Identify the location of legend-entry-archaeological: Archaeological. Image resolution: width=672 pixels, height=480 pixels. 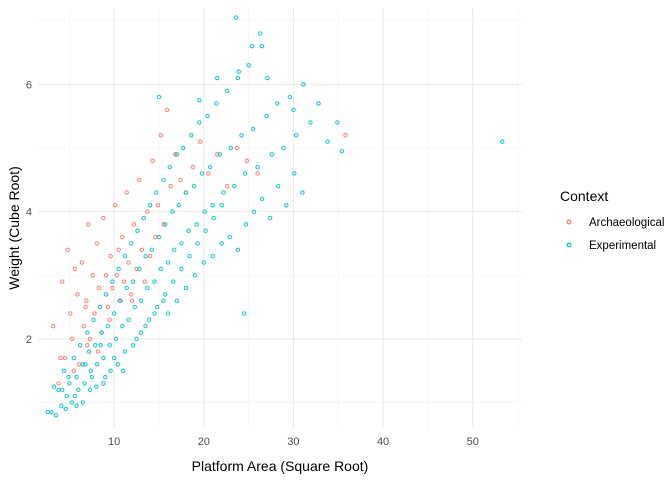
(615, 223).